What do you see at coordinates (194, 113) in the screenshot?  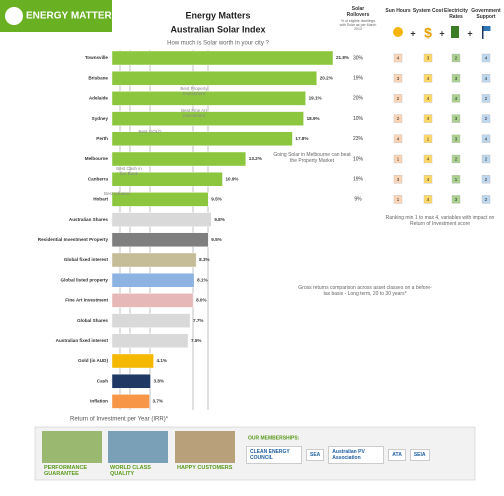 I see `annotation: Best Fine Art Investment` at bounding box center [194, 113].